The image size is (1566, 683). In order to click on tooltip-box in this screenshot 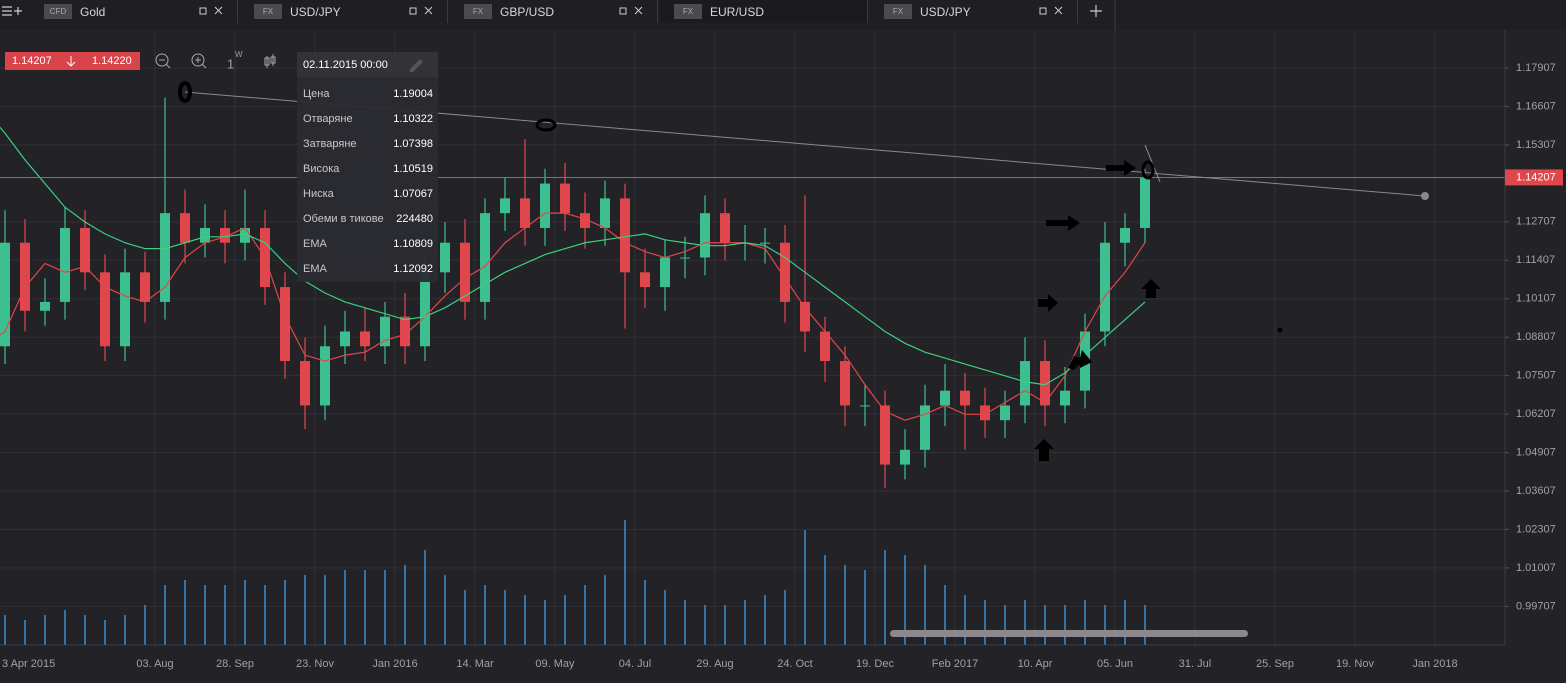, I will do `click(367, 167)`.